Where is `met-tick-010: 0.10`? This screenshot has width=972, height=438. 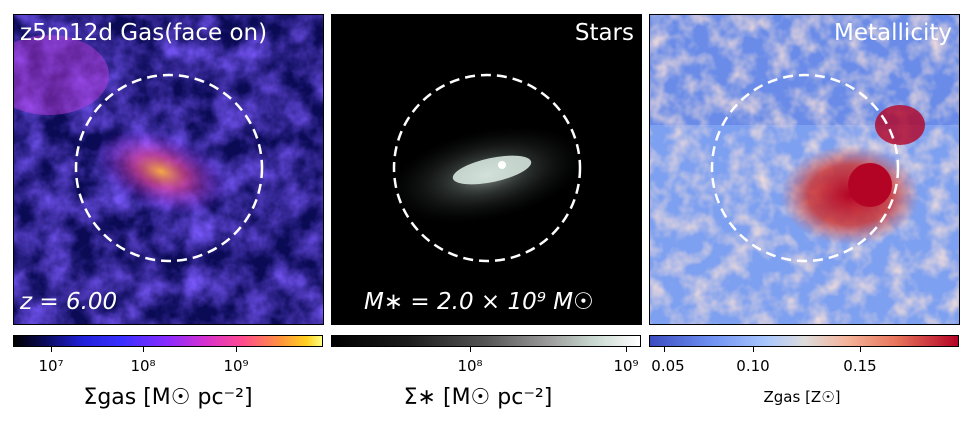
met-tick-010: 0.10 is located at coordinates (753, 366).